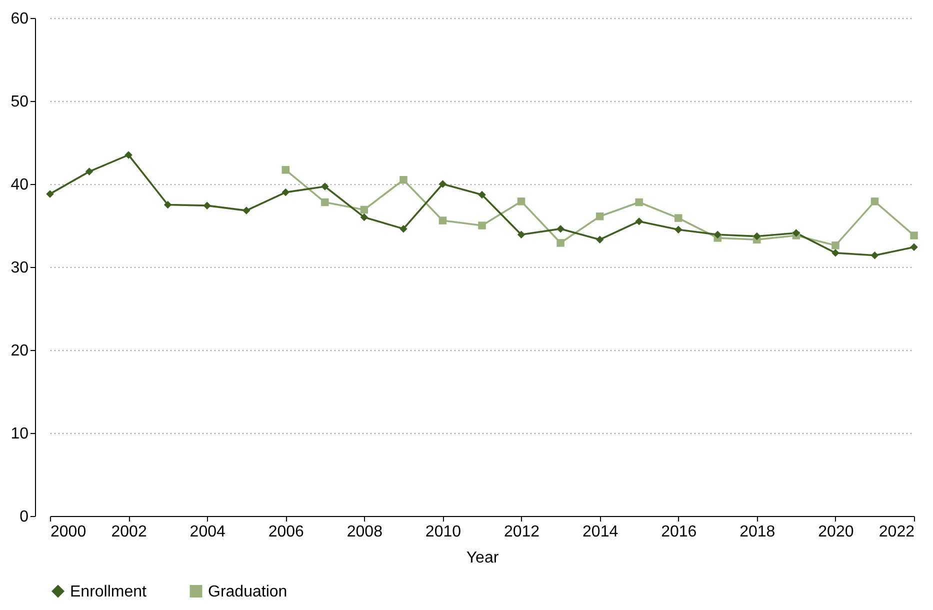 The image size is (933, 610). What do you see at coordinates (24, 517) in the screenshot?
I see `y-tick-label: 0` at bounding box center [24, 517].